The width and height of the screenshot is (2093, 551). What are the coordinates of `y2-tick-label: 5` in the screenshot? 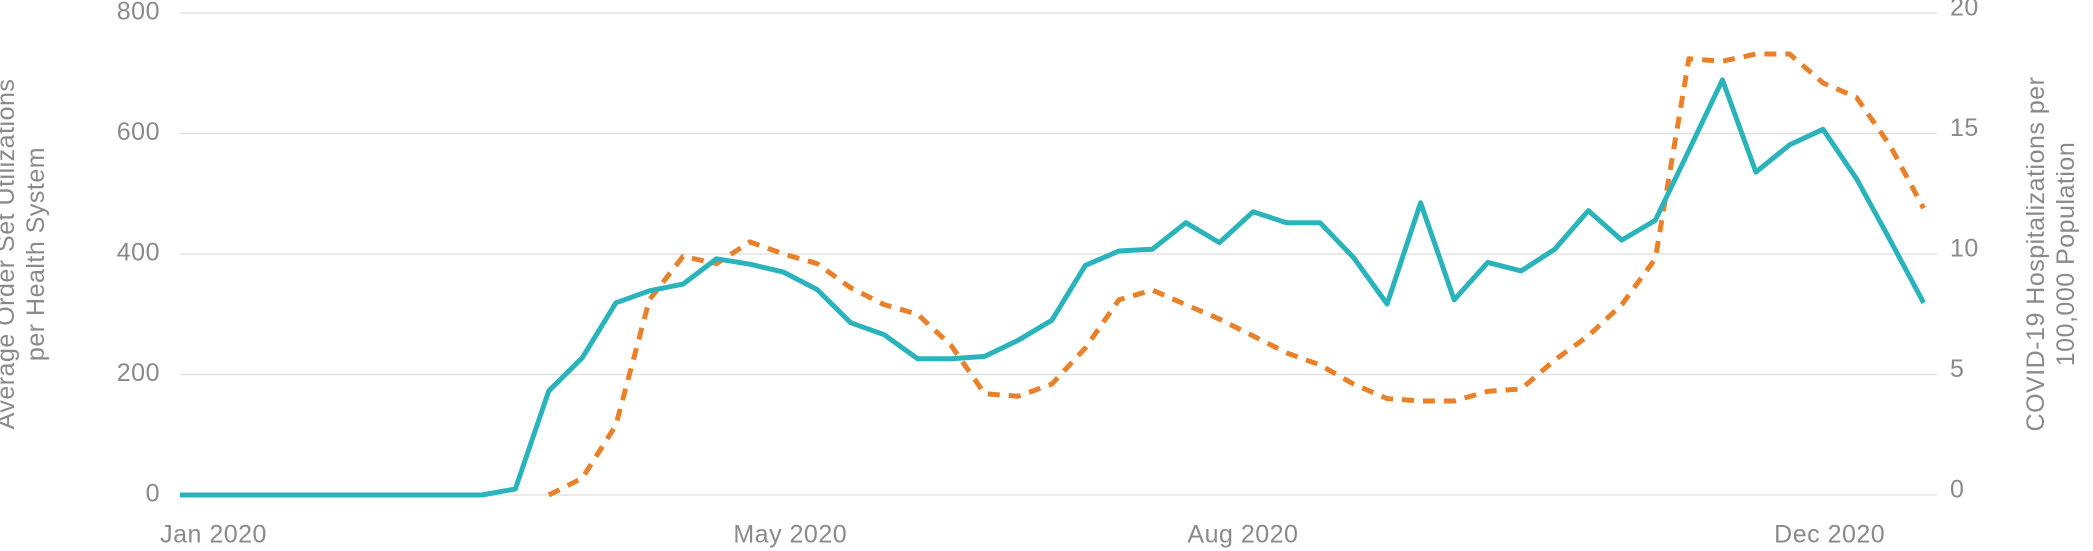 It's located at (1957, 369).